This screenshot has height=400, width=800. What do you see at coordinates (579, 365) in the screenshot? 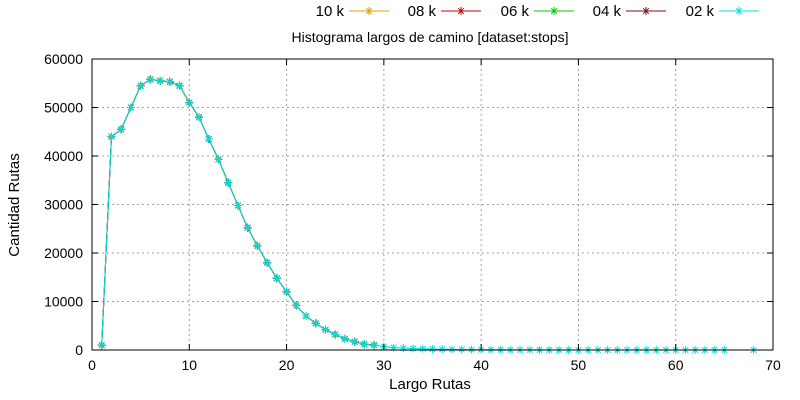
I see `x-tick-label: 50` at bounding box center [579, 365].